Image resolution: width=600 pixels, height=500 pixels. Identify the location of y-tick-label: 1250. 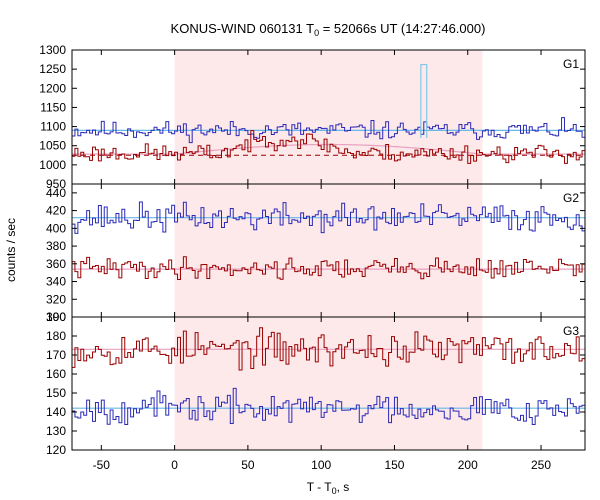
(52, 69).